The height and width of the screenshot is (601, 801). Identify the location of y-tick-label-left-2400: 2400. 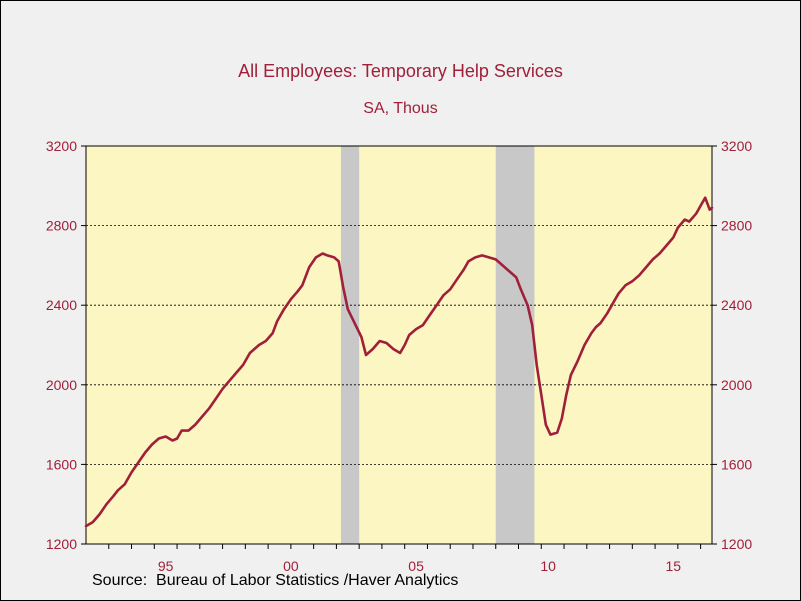
(61, 305).